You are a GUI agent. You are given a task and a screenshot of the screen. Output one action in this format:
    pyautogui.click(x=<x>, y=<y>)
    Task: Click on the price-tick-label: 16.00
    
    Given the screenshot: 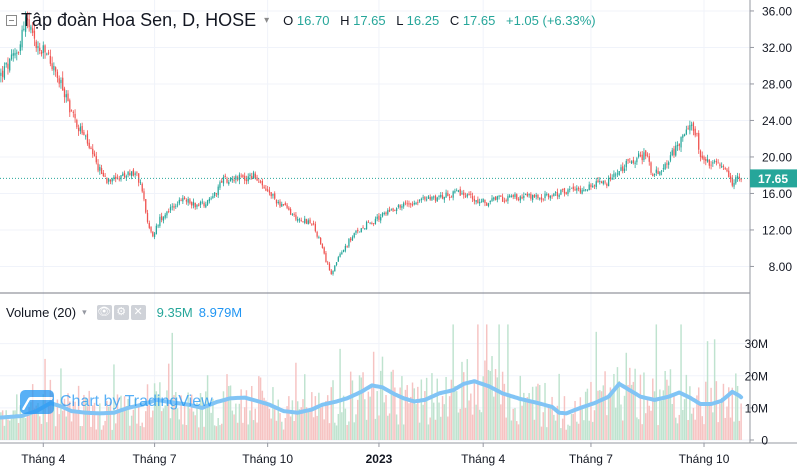 What is the action you would take?
    pyautogui.click(x=777, y=194)
    